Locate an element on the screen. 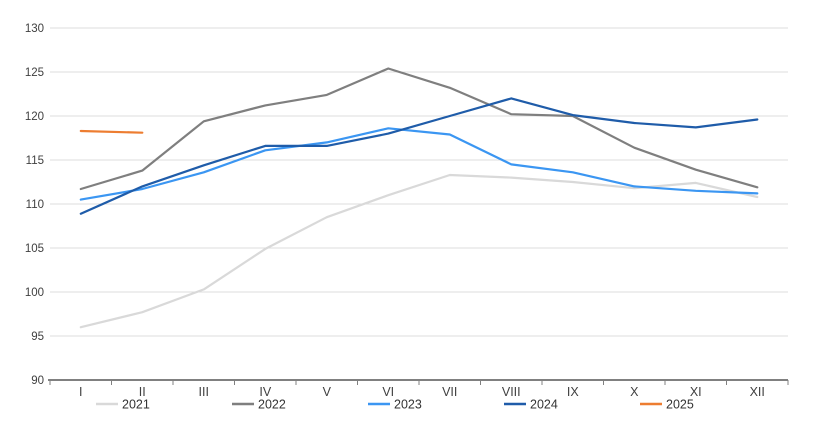  y-axis-label-120: 120 is located at coordinates (34, 117).